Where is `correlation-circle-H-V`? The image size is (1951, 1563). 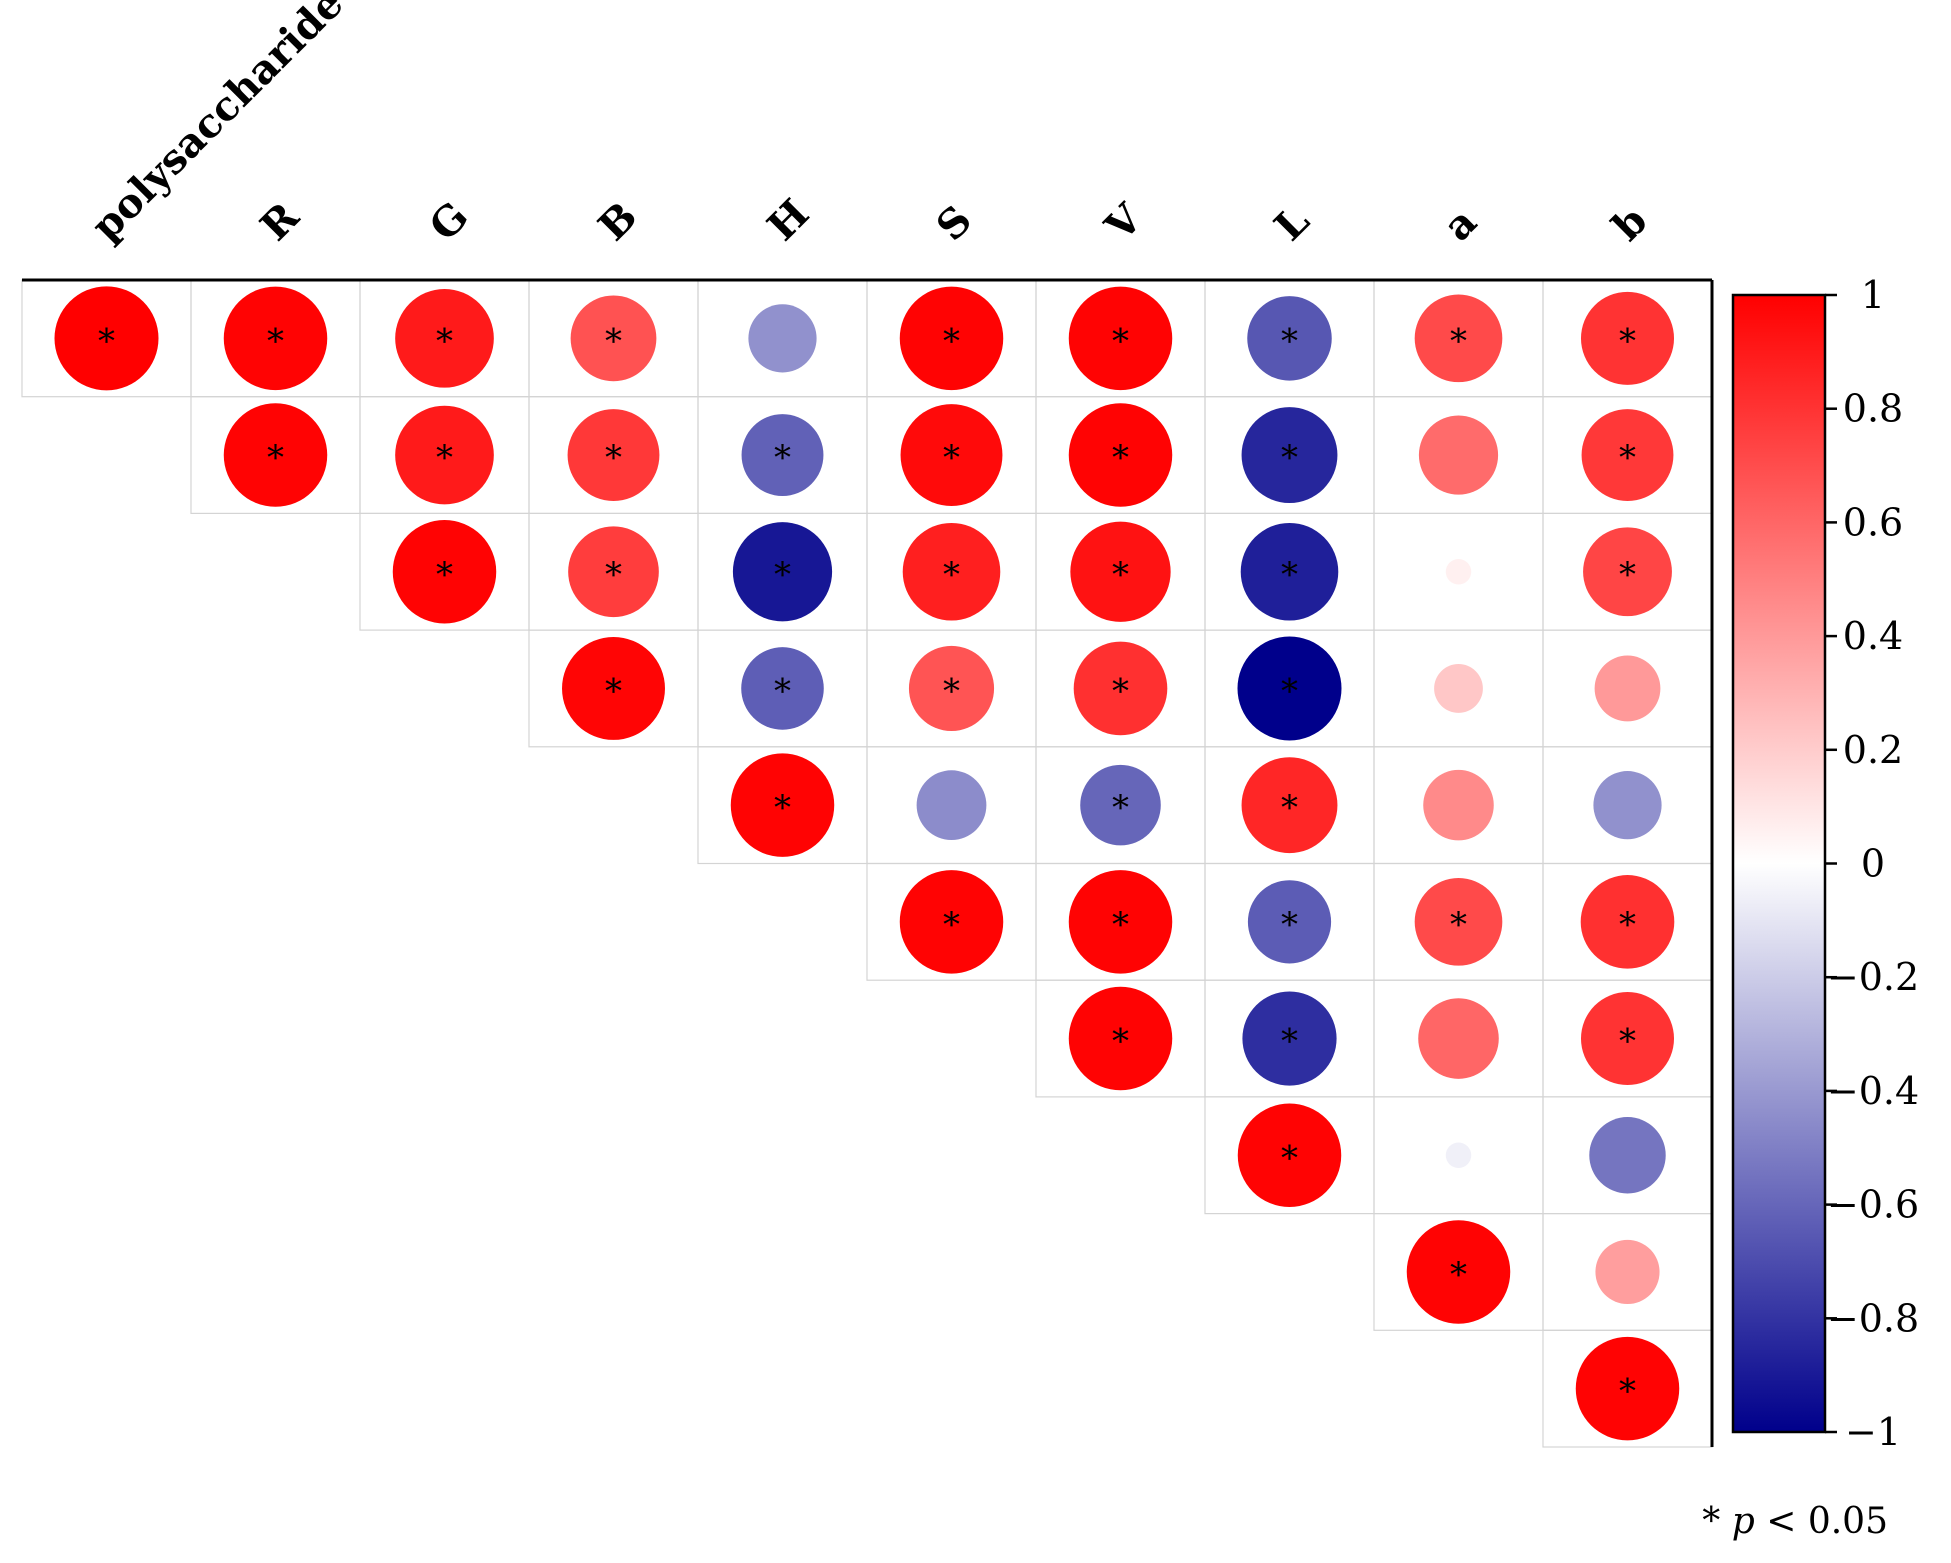
correlation-circle-H-V is located at coordinates (1120, 805).